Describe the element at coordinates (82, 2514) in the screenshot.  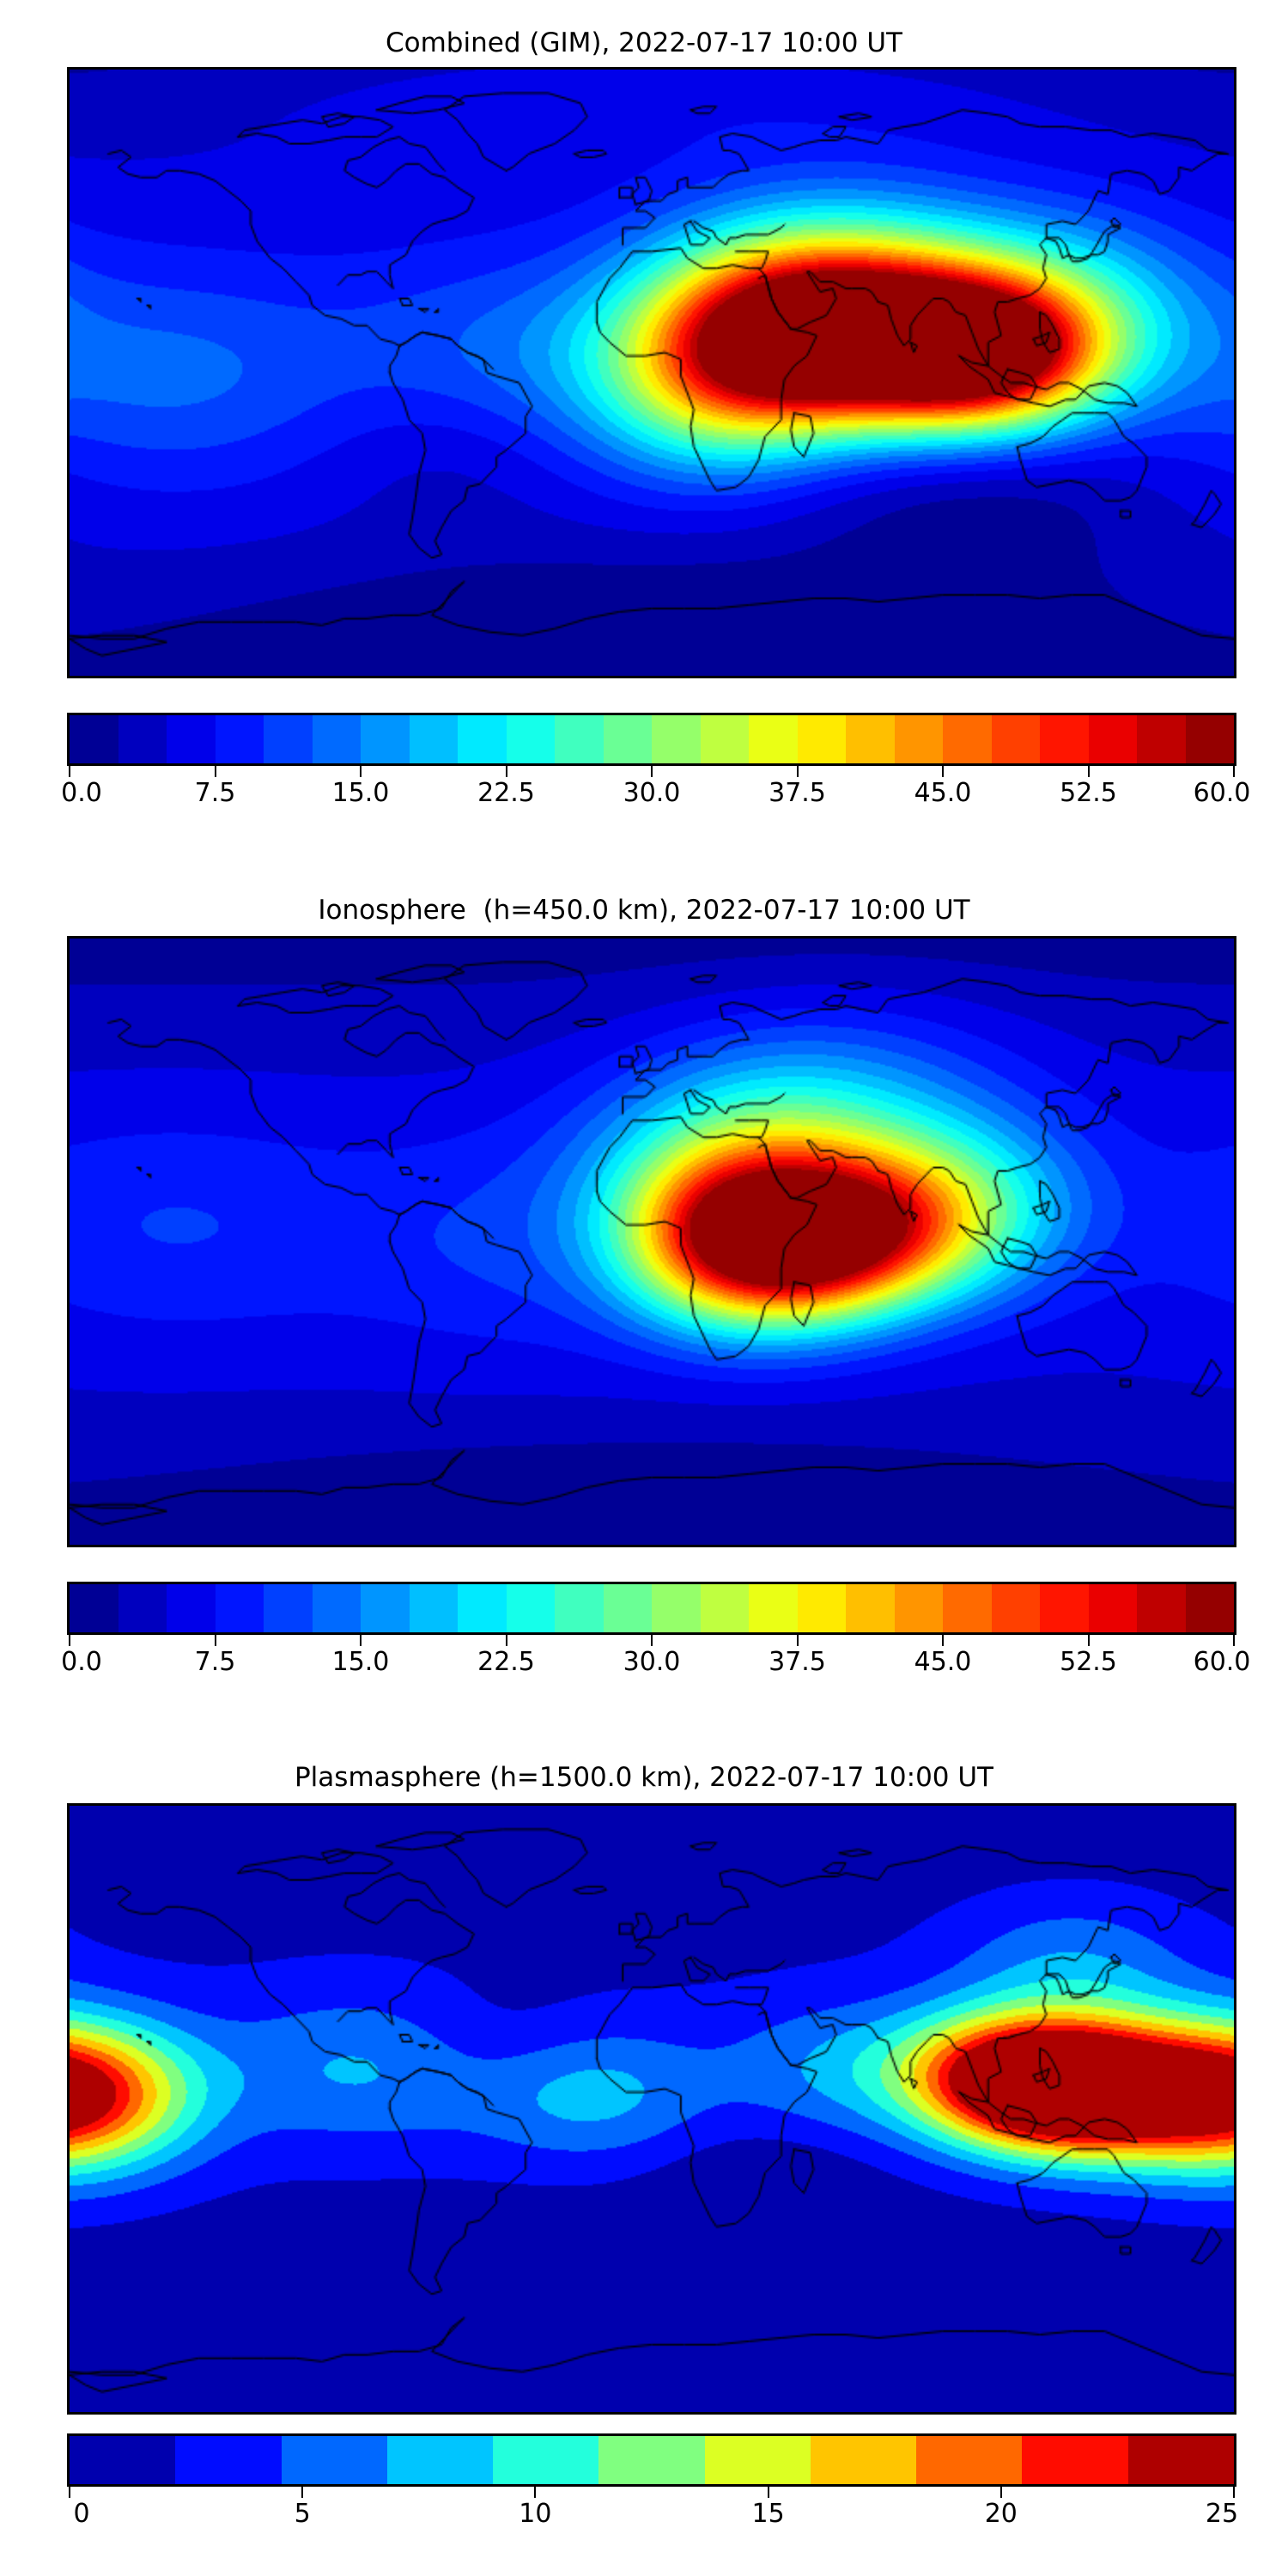
I see `colorbar-tick-label: 0` at that location.